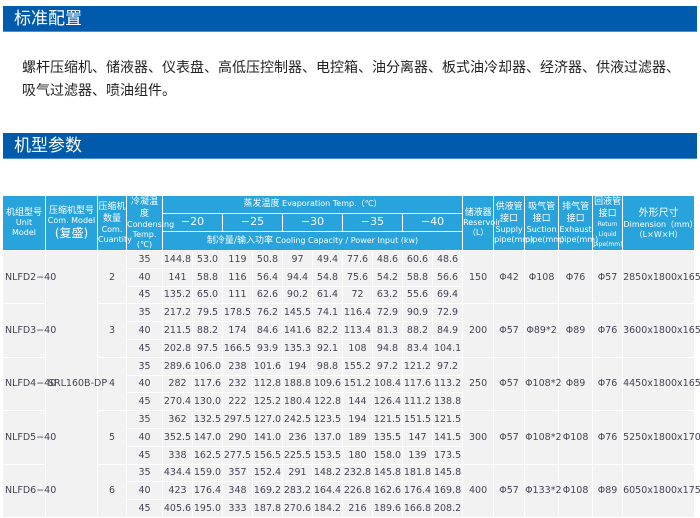  What do you see at coordinates (417, 491) in the screenshot?
I see `cooling-capacity-cell: 176.4` at bounding box center [417, 491].